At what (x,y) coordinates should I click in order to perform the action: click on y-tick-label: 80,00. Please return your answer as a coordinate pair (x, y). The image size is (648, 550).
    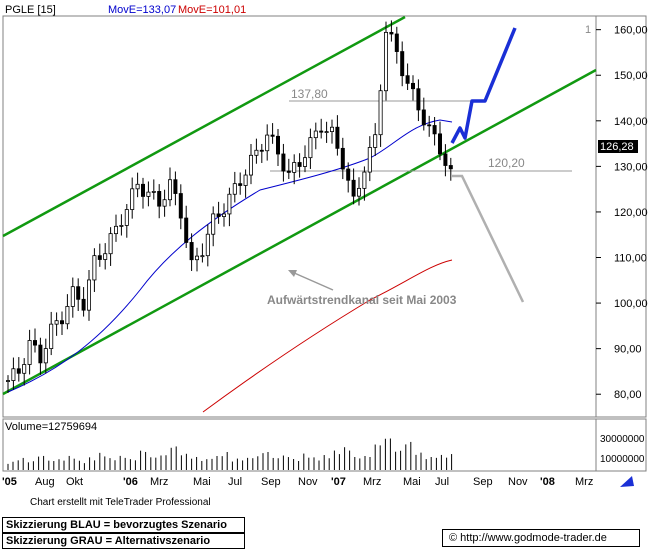
    Looking at the image, I should click on (628, 395).